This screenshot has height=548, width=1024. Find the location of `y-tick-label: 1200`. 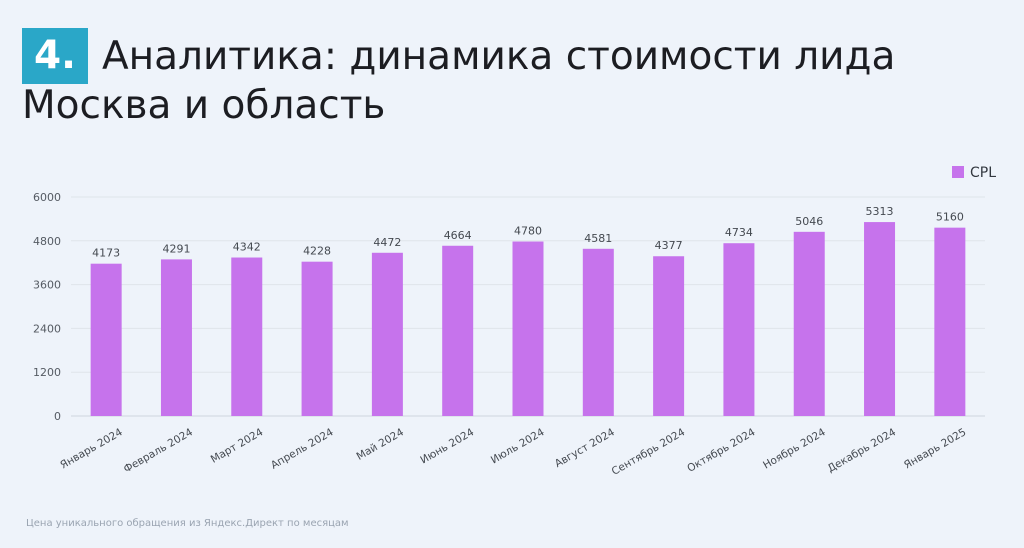

y-tick-label: 1200 is located at coordinates (47, 372).